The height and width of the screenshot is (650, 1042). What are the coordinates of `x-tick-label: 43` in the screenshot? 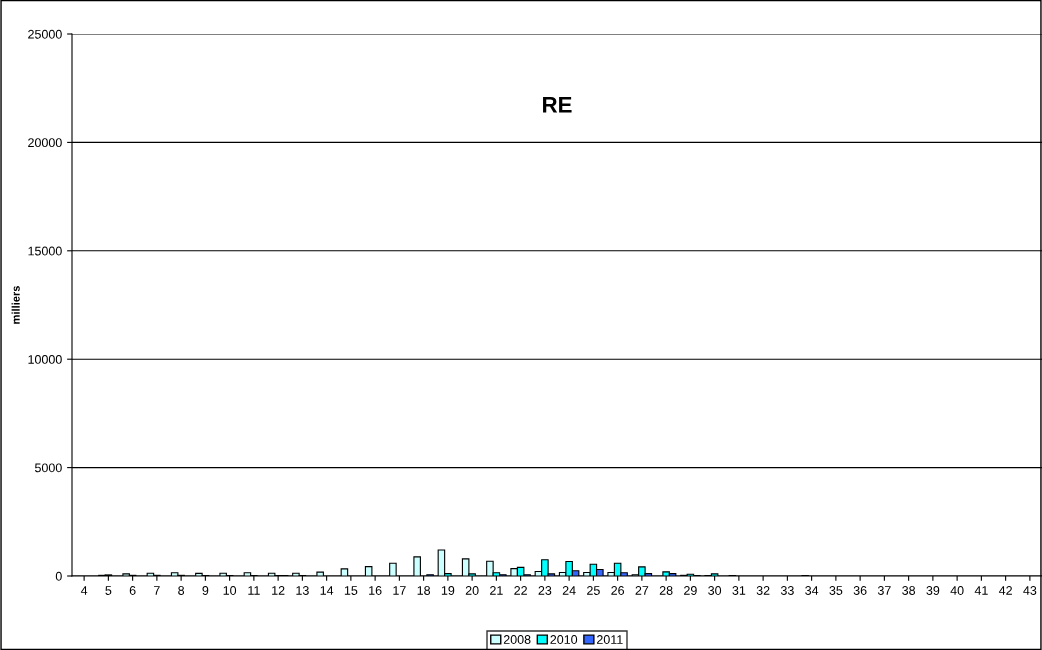 It's located at (1030, 590).